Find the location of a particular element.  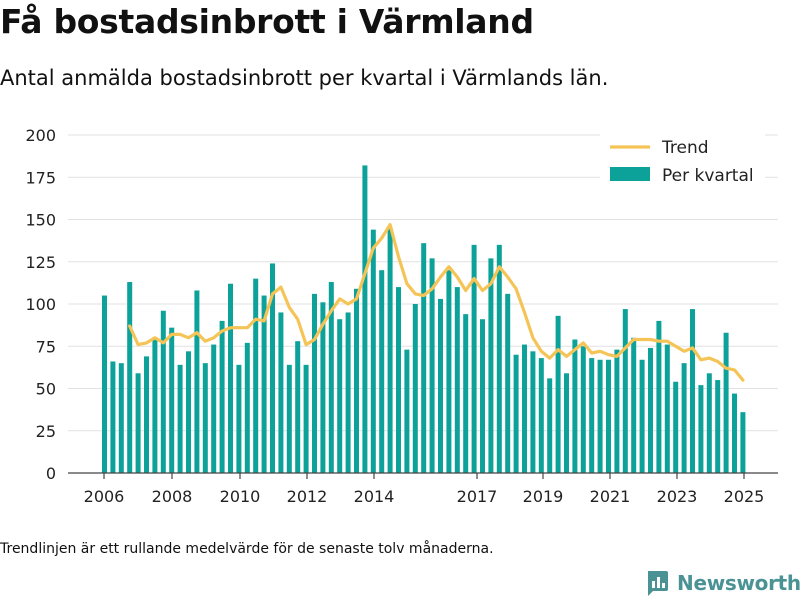

x-tick-label: 2021 is located at coordinates (610, 496).